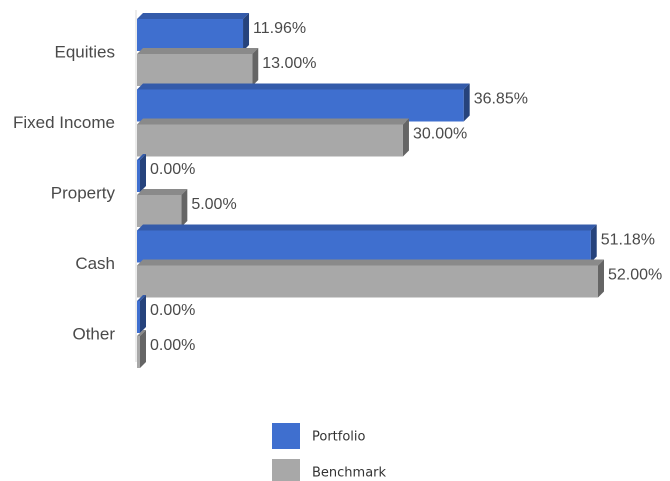  What do you see at coordinates (289, 63) in the screenshot?
I see `data-label-benchmark: 13.00%` at bounding box center [289, 63].